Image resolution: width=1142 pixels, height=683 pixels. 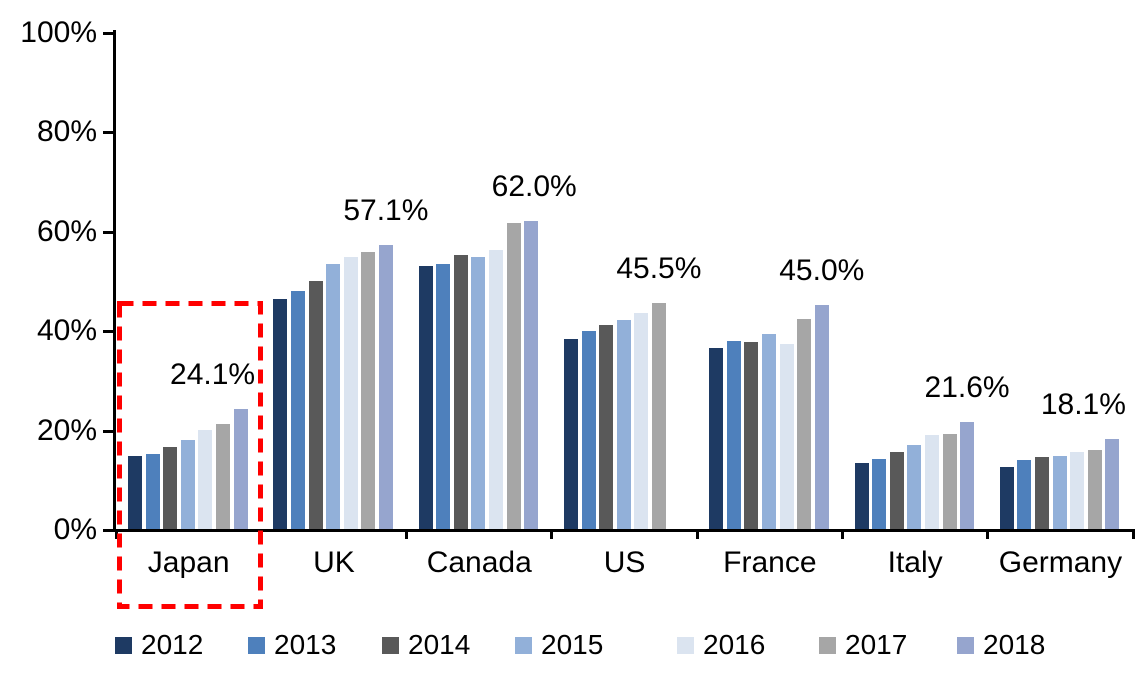 What do you see at coordinates (931, 481) in the screenshot?
I see `bar-italy-2016` at bounding box center [931, 481].